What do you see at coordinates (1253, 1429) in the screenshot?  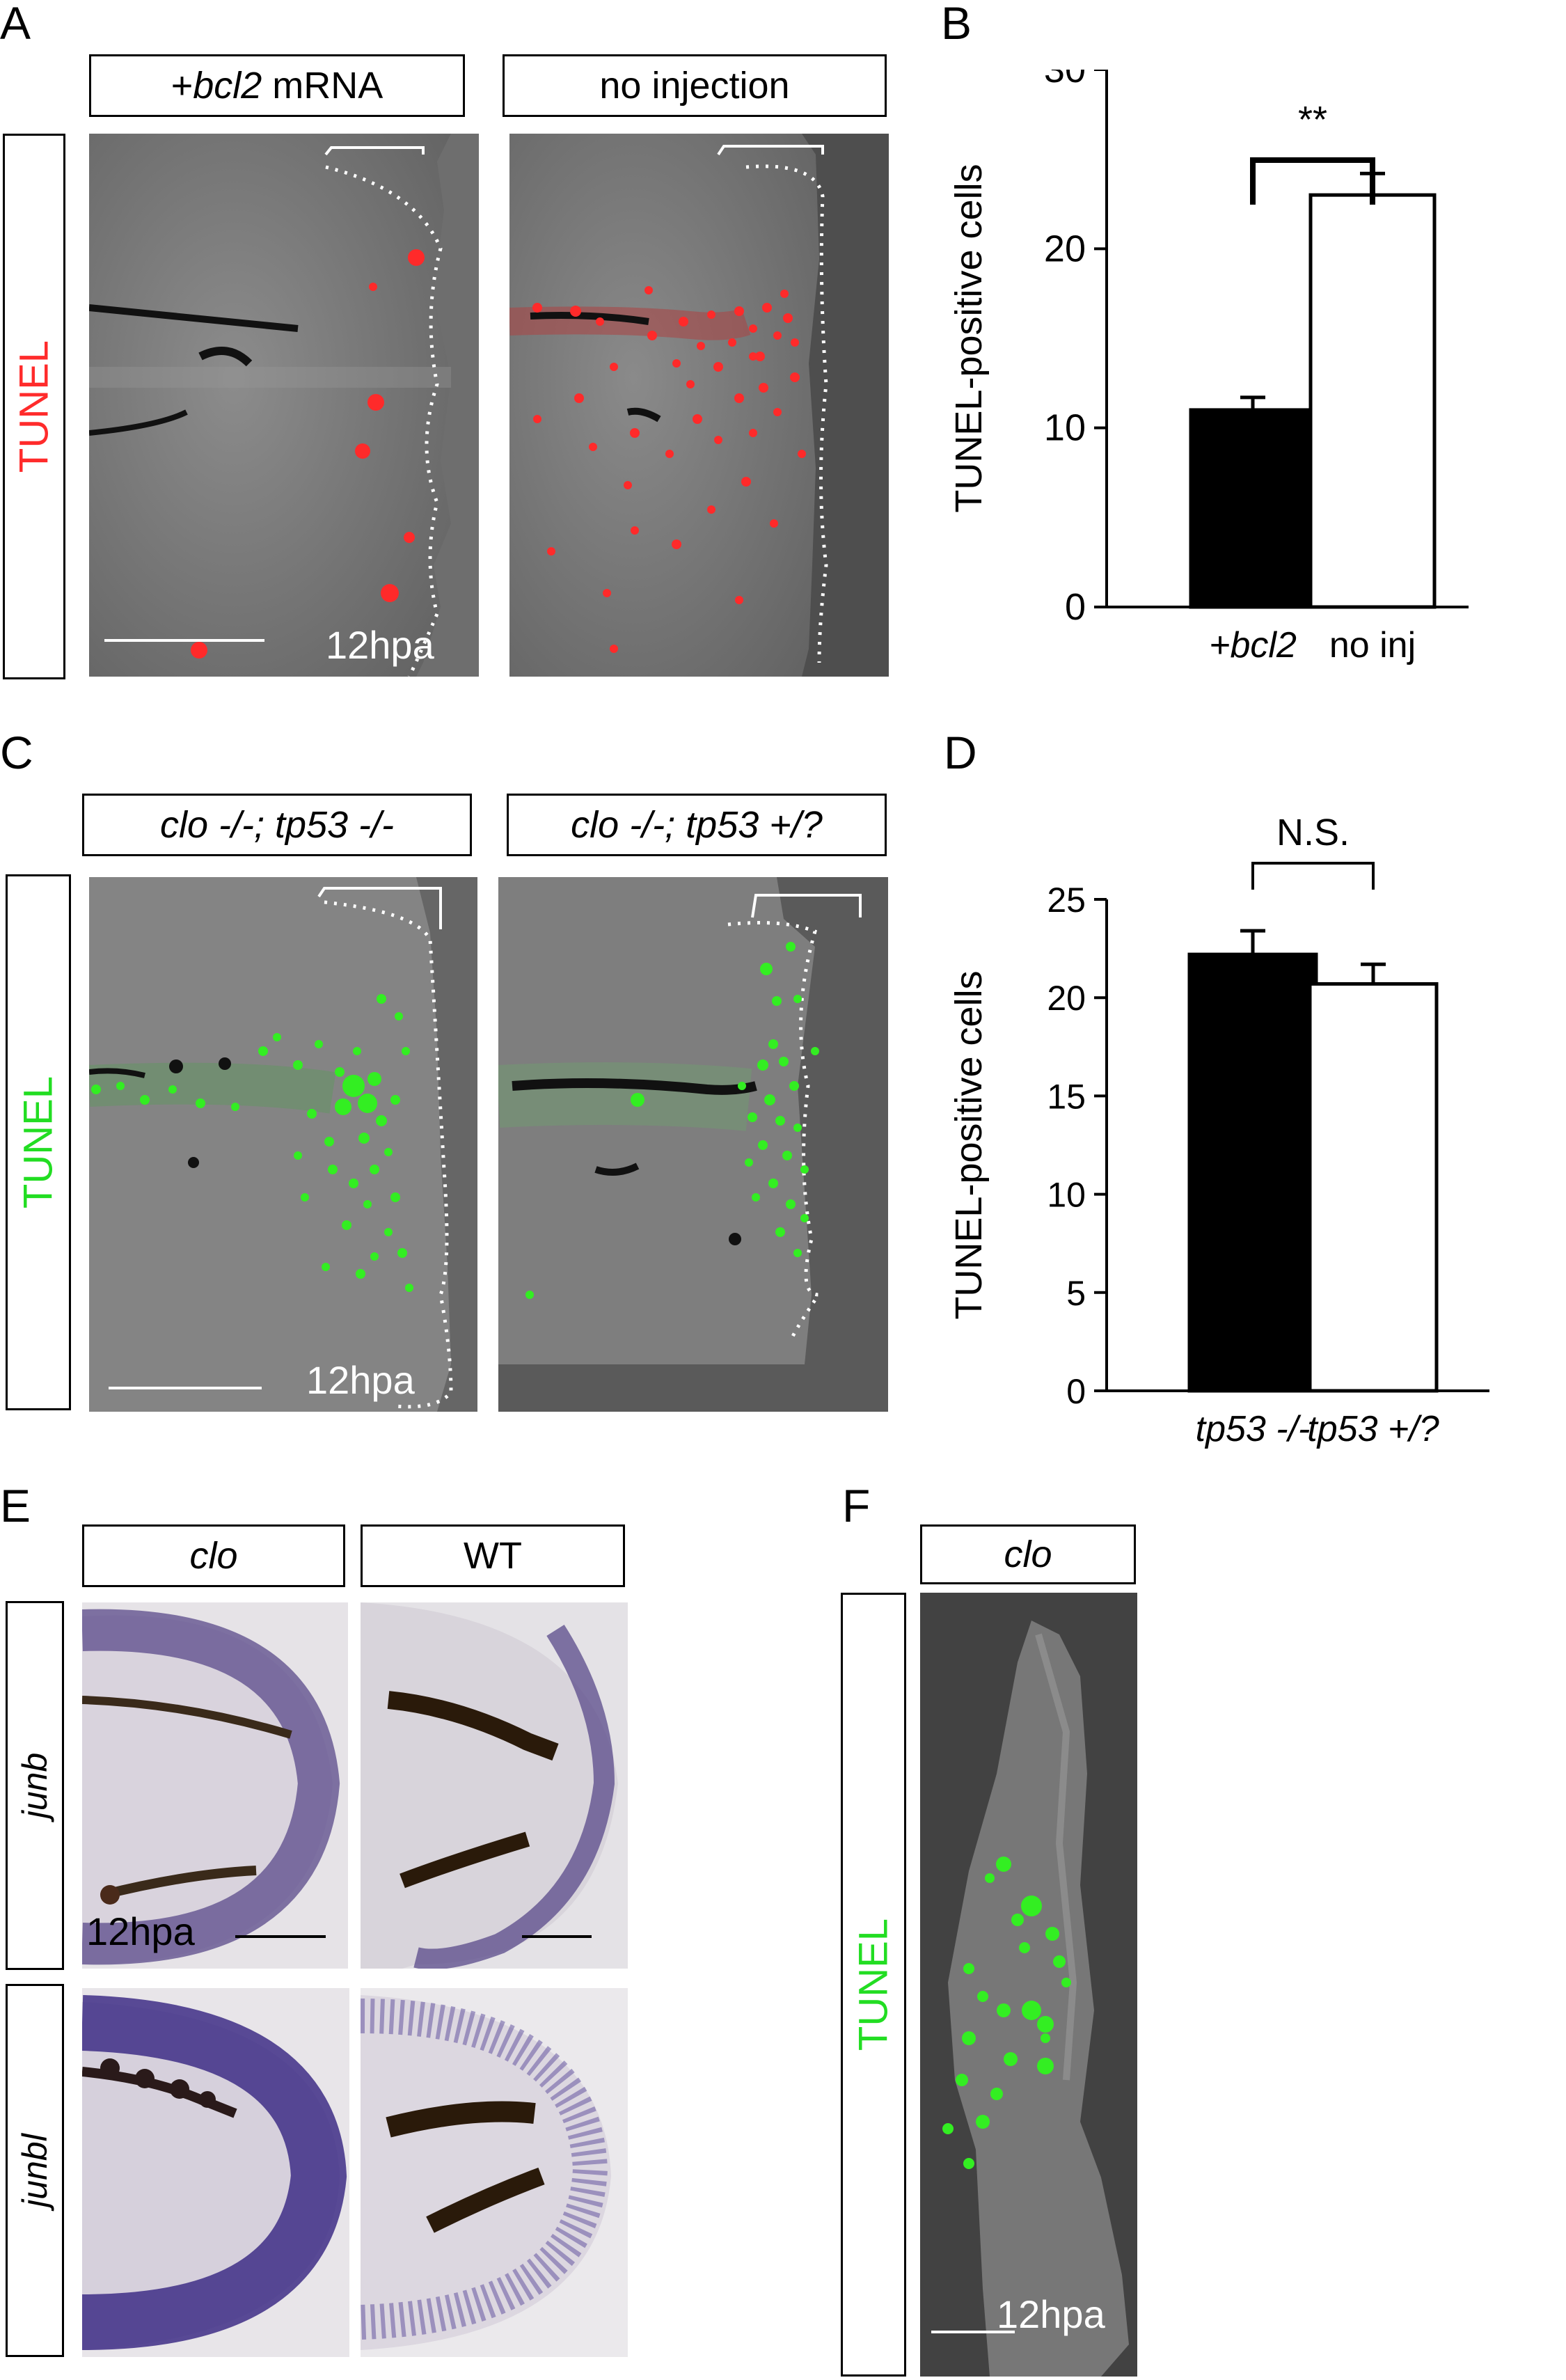 I see `x-tick-label: tp53 -/-` at bounding box center [1253, 1429].